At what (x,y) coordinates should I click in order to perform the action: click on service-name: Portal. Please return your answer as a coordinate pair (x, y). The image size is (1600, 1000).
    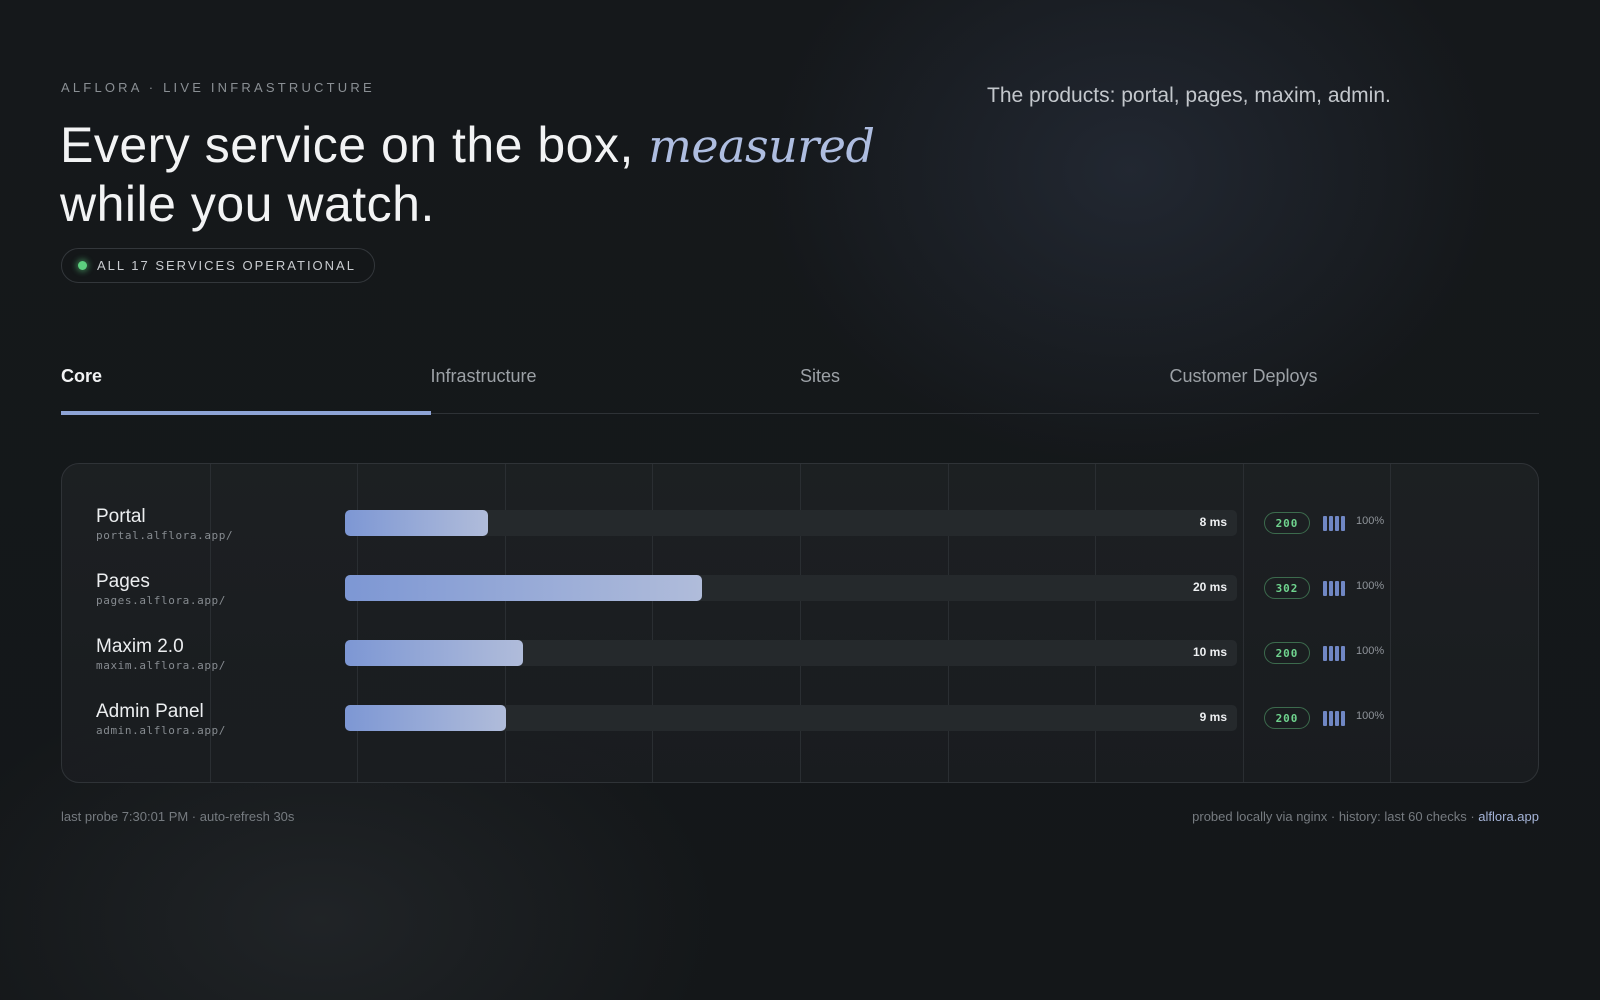
    Looking at the image, I should click on (121, 516).